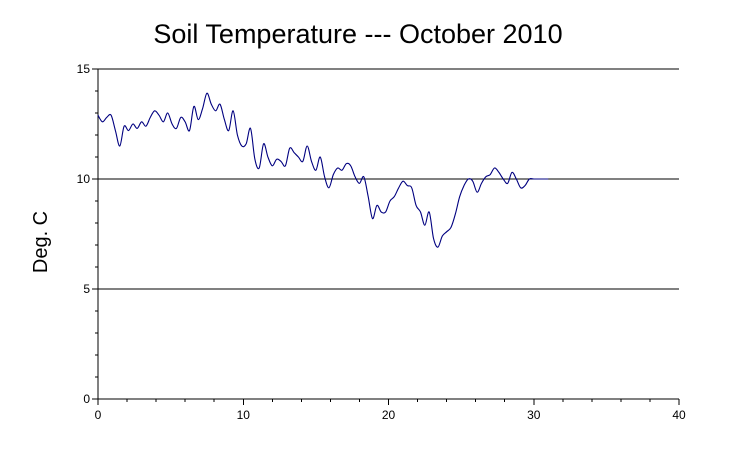  What do you see at coordinates (244, 415) in the screenshot?
I see `x-tick-label: 10` at bounding box center [244, 415].